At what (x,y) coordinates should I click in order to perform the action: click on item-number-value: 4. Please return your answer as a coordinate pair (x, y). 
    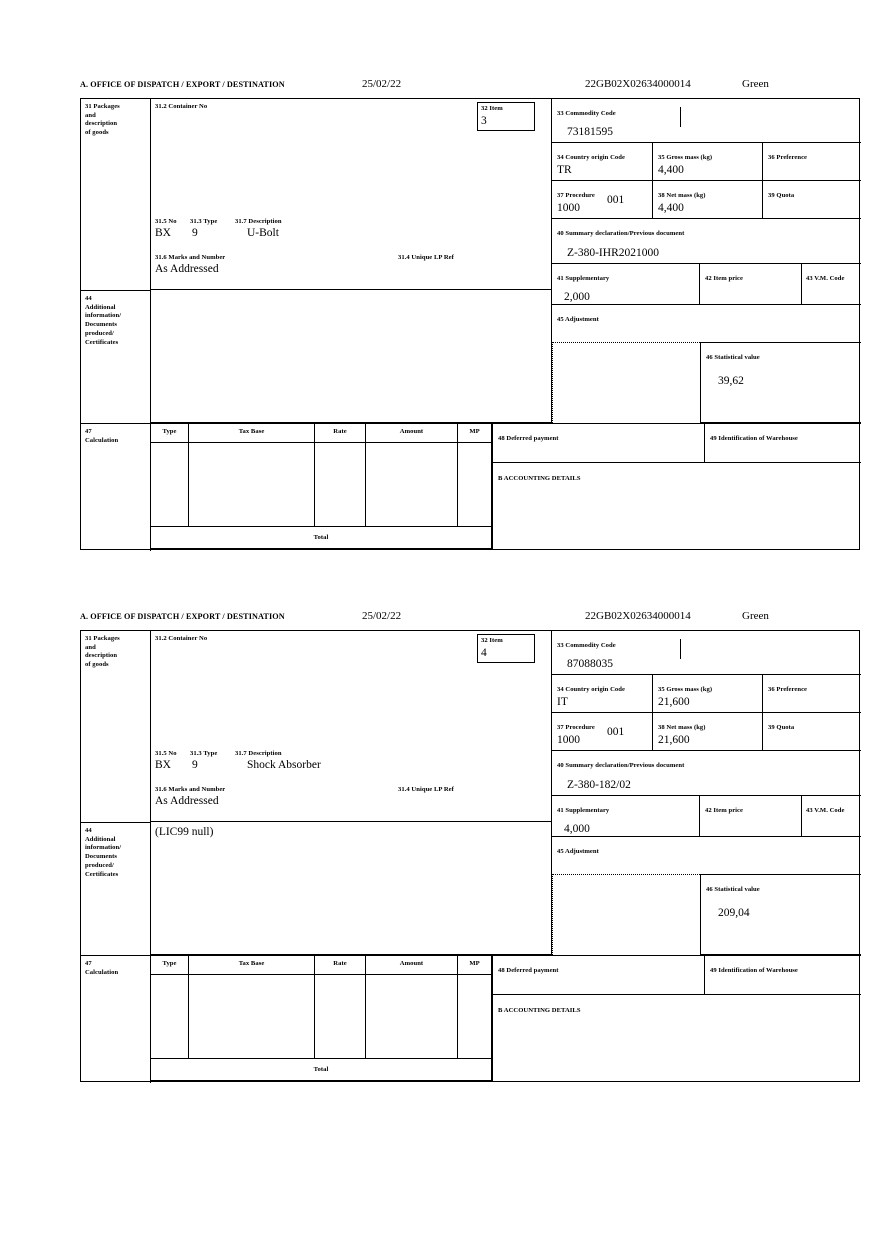
    Looking at the image, I should click on (484, 652).